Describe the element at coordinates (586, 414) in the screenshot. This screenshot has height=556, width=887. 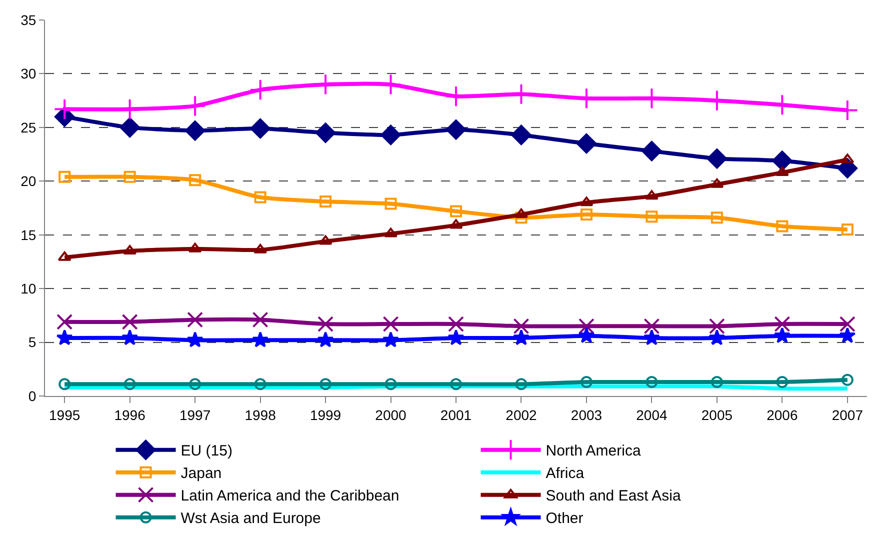
I see `x-tick-label: 2003` at that location.